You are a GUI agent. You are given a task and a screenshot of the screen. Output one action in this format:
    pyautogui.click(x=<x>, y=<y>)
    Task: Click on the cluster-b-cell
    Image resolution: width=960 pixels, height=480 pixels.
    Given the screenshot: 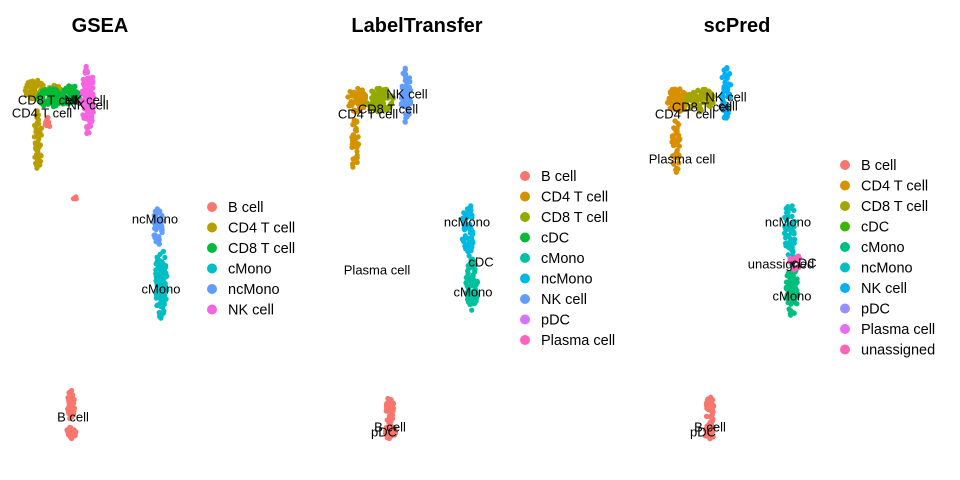 What is the action you would take?
    pyautogui.click(x=709, y=418)
    